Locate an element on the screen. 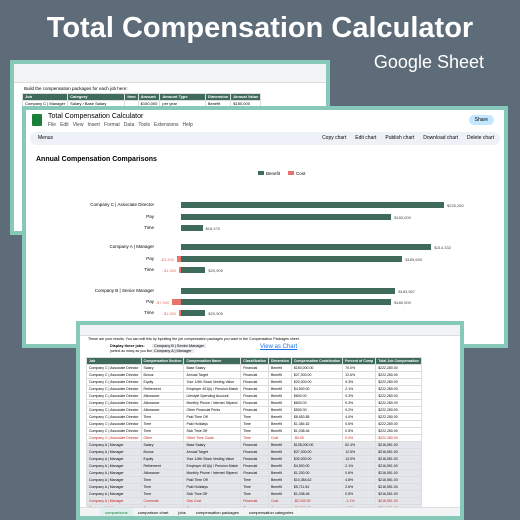  header-cell: Compensation Section is located at coordinates (162, 361).